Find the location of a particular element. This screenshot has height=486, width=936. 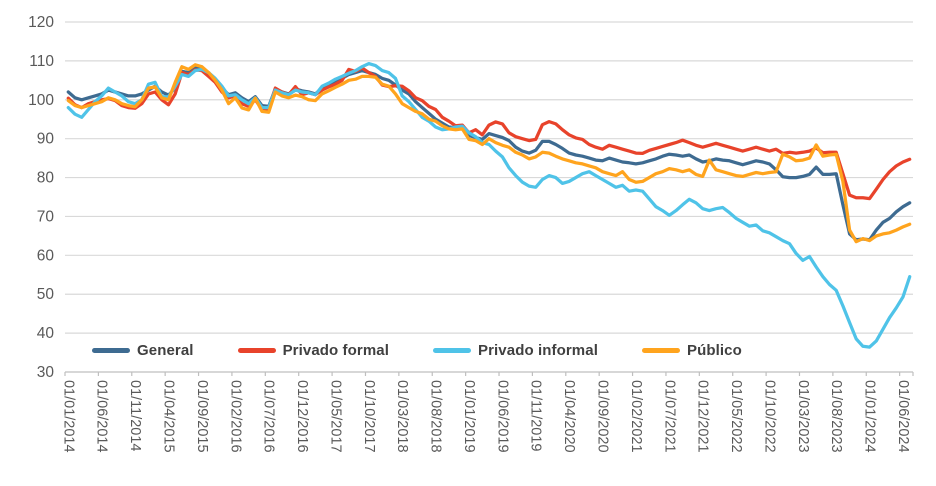

y-axis-label: 90 is located at coordinates (46, 139).